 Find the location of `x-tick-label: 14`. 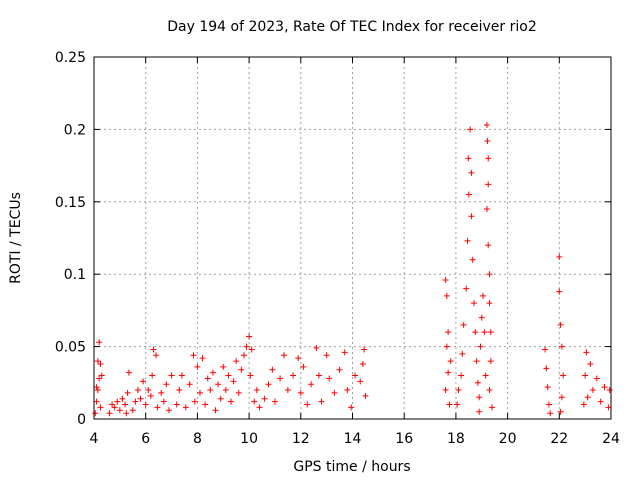

x-tick-label: 14 is located at coordinates (353, 439).